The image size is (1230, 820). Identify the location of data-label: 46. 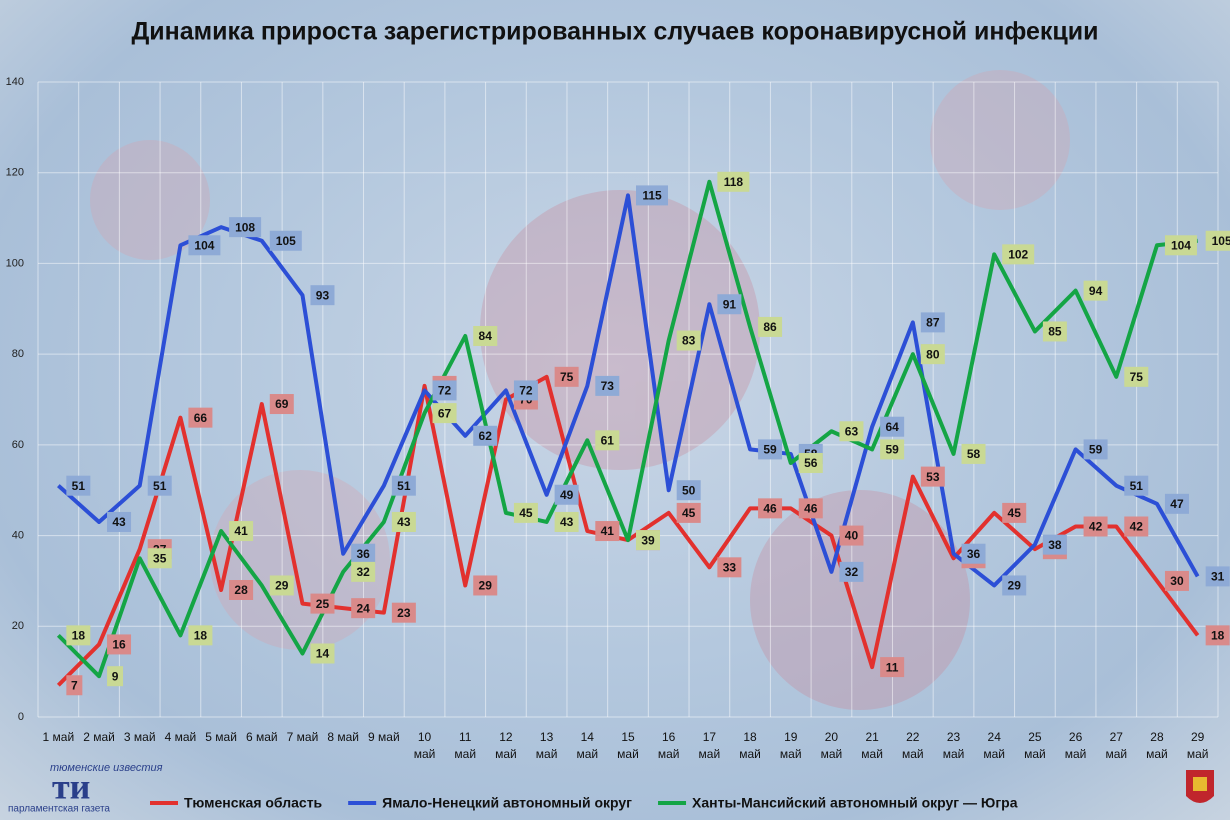
(770, 508).